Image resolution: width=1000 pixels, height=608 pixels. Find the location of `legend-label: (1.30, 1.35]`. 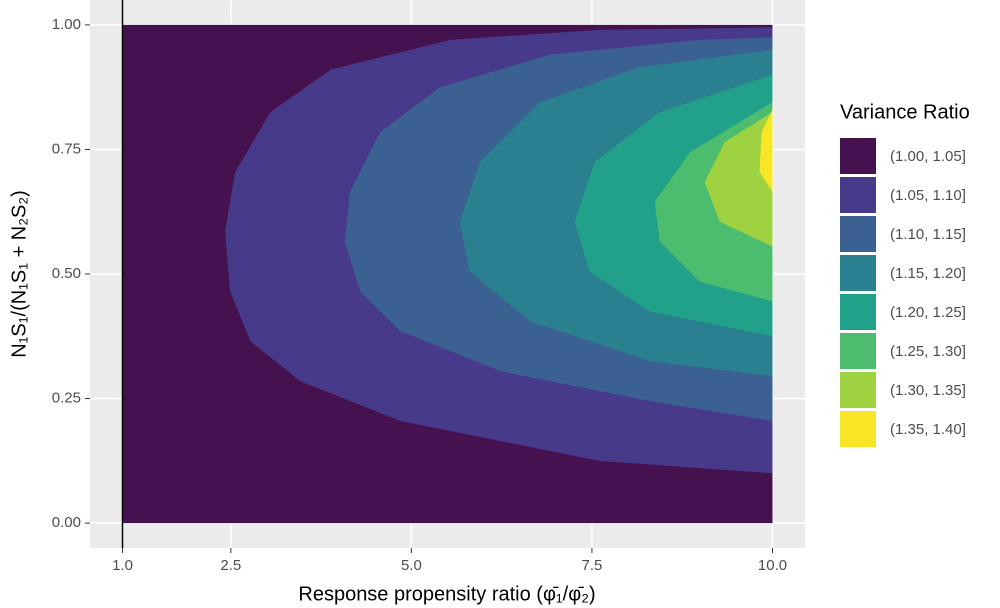

legend-label: (1.30, 1.35] is located at coordinates (928, 390).